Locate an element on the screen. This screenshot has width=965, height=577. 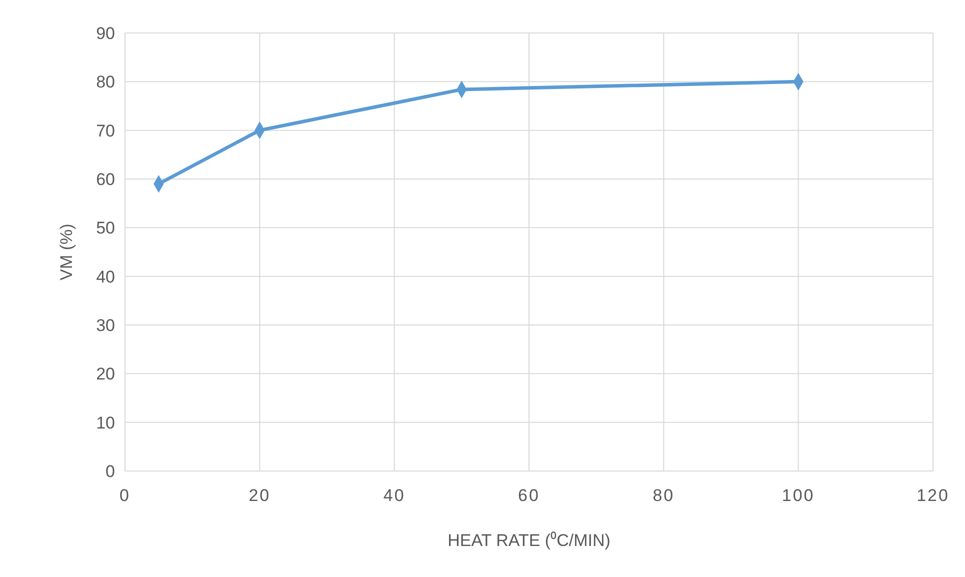
y-tick-label: 70 is located at coordinates (105, 130).